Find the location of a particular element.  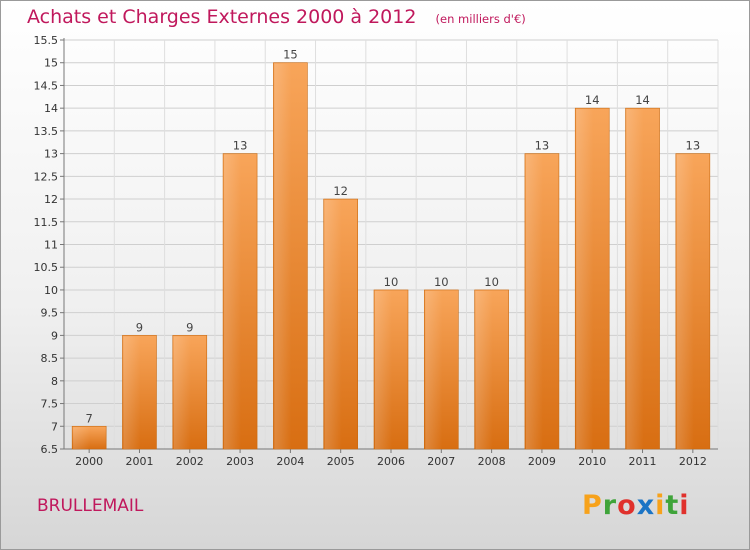

y-tick-label: 13.5 is located at coordinates (46, 131).